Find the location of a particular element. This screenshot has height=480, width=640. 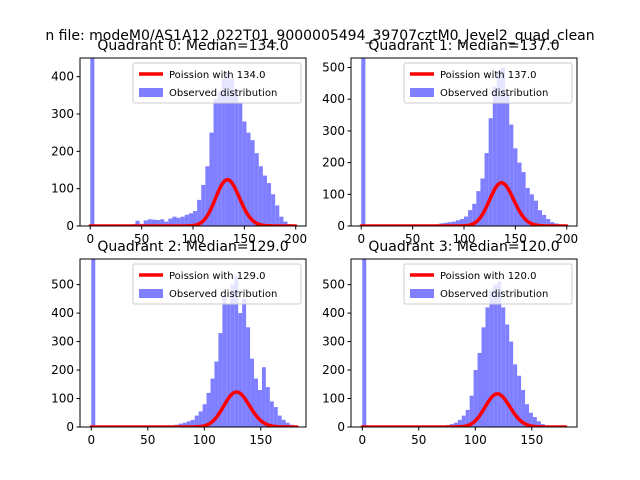

quadrant-0-ytick-label-0: 0 is located at coordinates (70, 226).